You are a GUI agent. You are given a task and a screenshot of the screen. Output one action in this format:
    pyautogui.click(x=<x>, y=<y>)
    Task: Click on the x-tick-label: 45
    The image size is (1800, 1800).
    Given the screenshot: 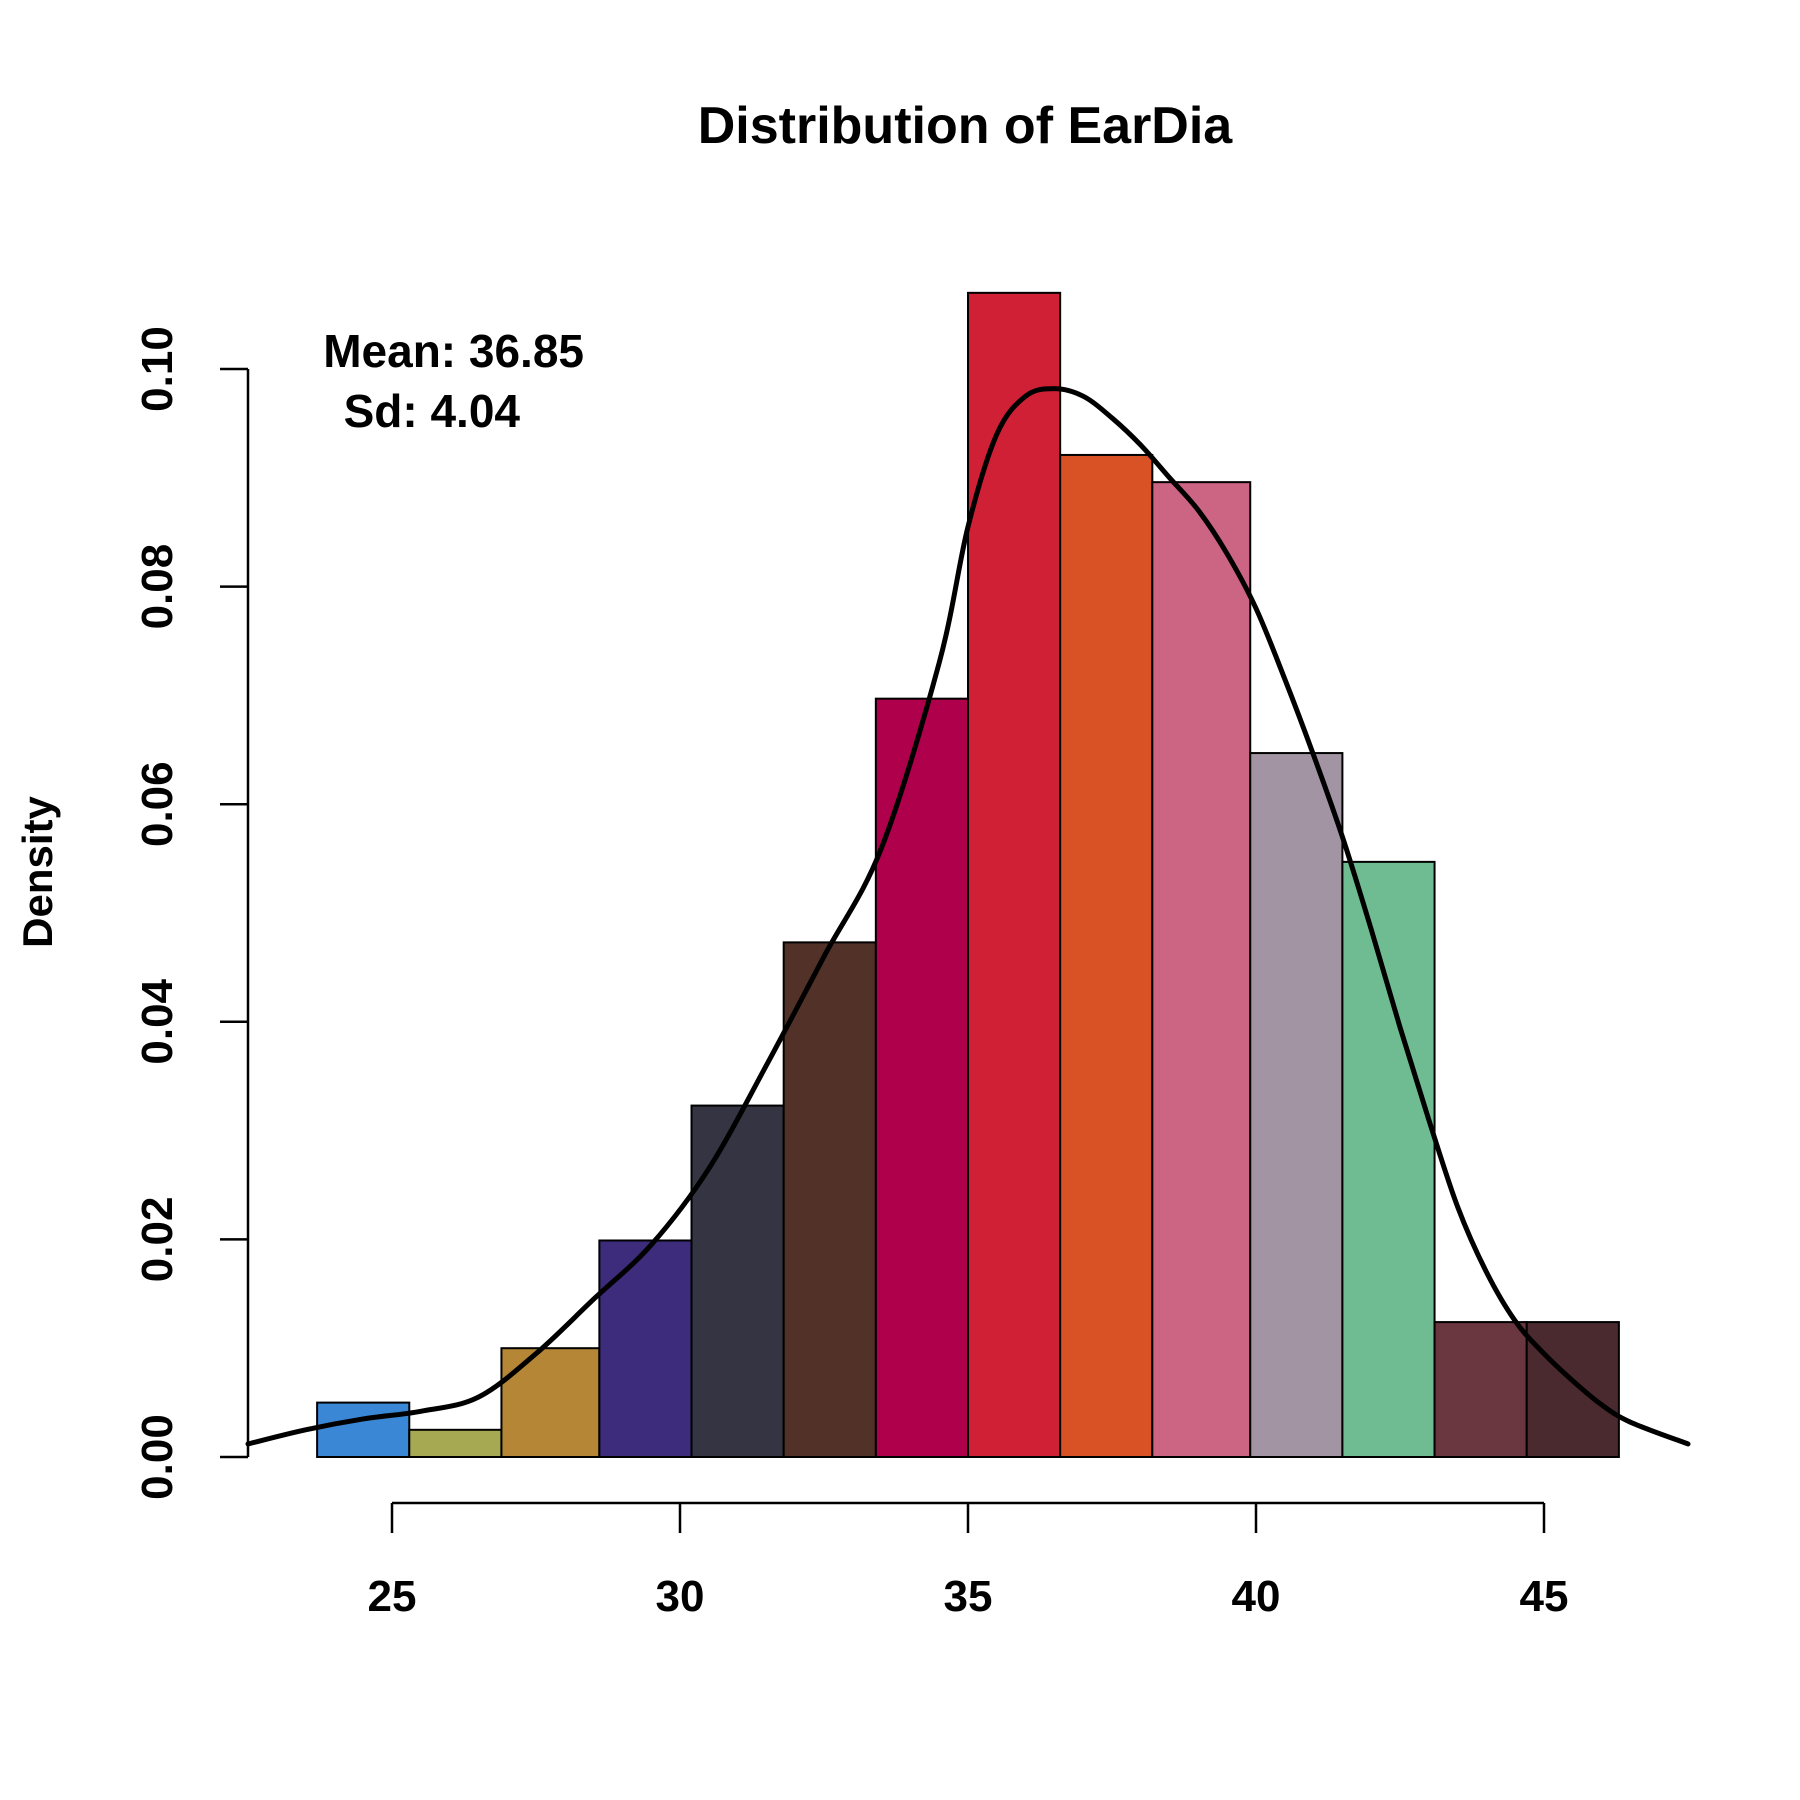 What is the action you would take?
    pyautogui.click(x=1544, y=1596)
    